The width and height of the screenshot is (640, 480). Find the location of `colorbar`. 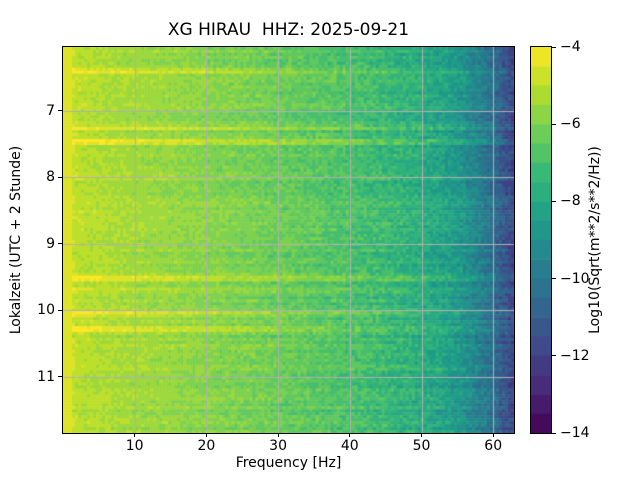

colorbar is located at coordinates (541, 240).